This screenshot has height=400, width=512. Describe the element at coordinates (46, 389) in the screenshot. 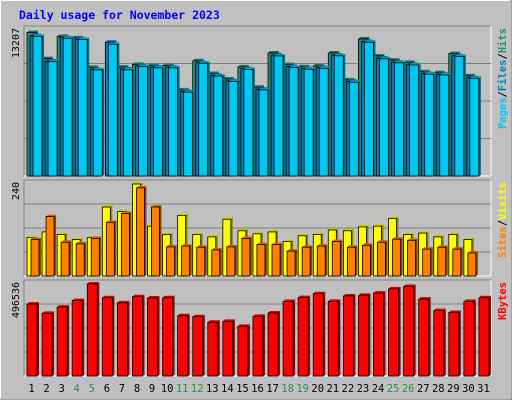

I see `x-tick-label: 2` at that location.